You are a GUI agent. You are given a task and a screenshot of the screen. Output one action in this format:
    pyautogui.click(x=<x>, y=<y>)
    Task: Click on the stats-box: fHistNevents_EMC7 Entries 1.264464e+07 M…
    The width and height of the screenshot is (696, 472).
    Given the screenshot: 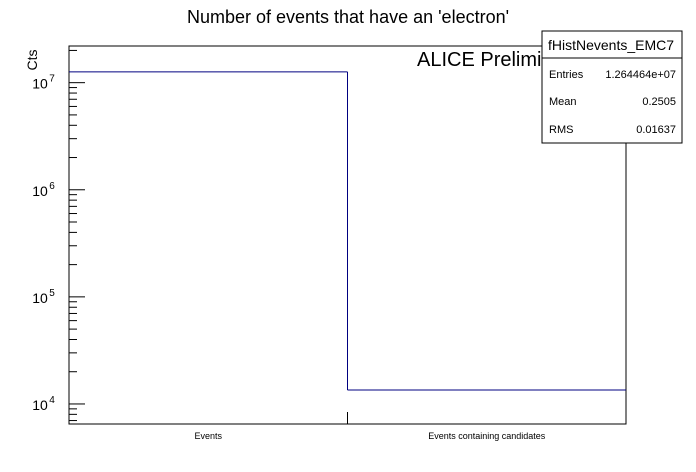 What is the action you would take?
    pyautogui.click(x=612, y=87)
    